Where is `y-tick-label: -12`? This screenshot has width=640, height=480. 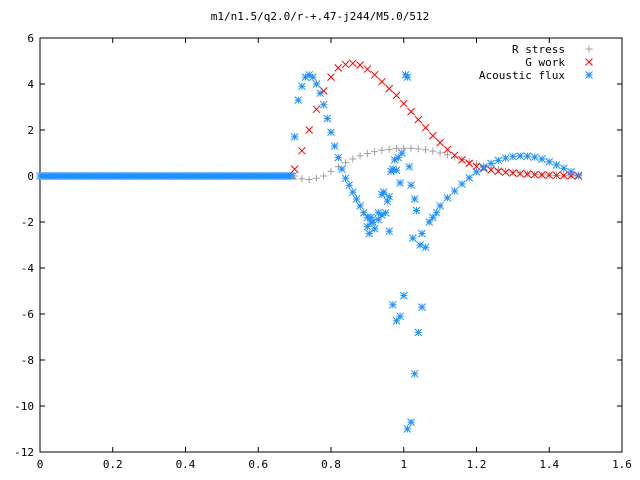
y-tick-label: -12 is located at coordinates (24, 452).